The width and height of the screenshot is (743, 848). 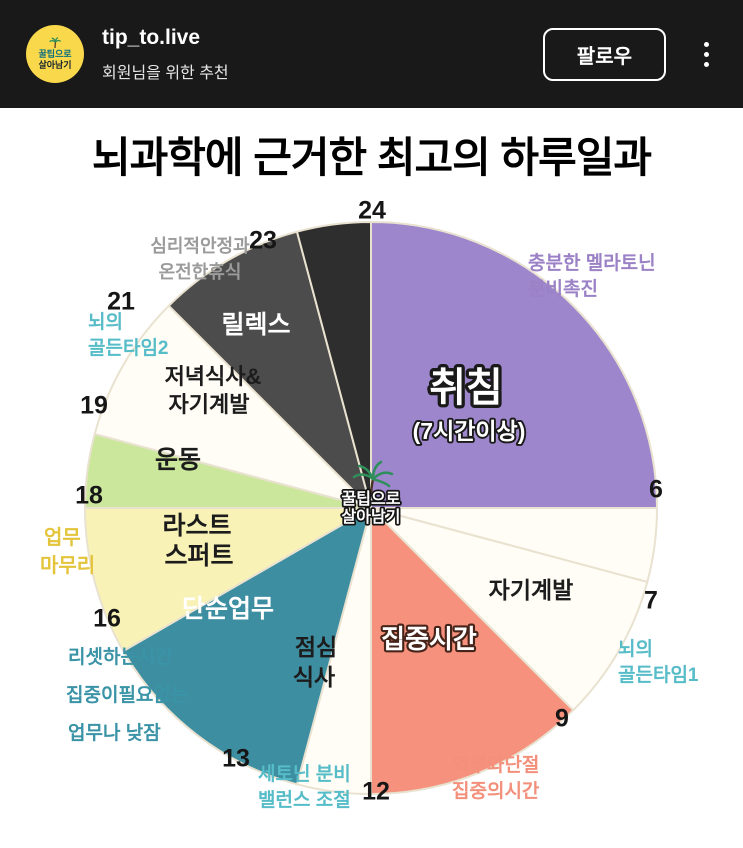 I want to click on segment-label: 저녁식사&, so click(x=213, y=376).